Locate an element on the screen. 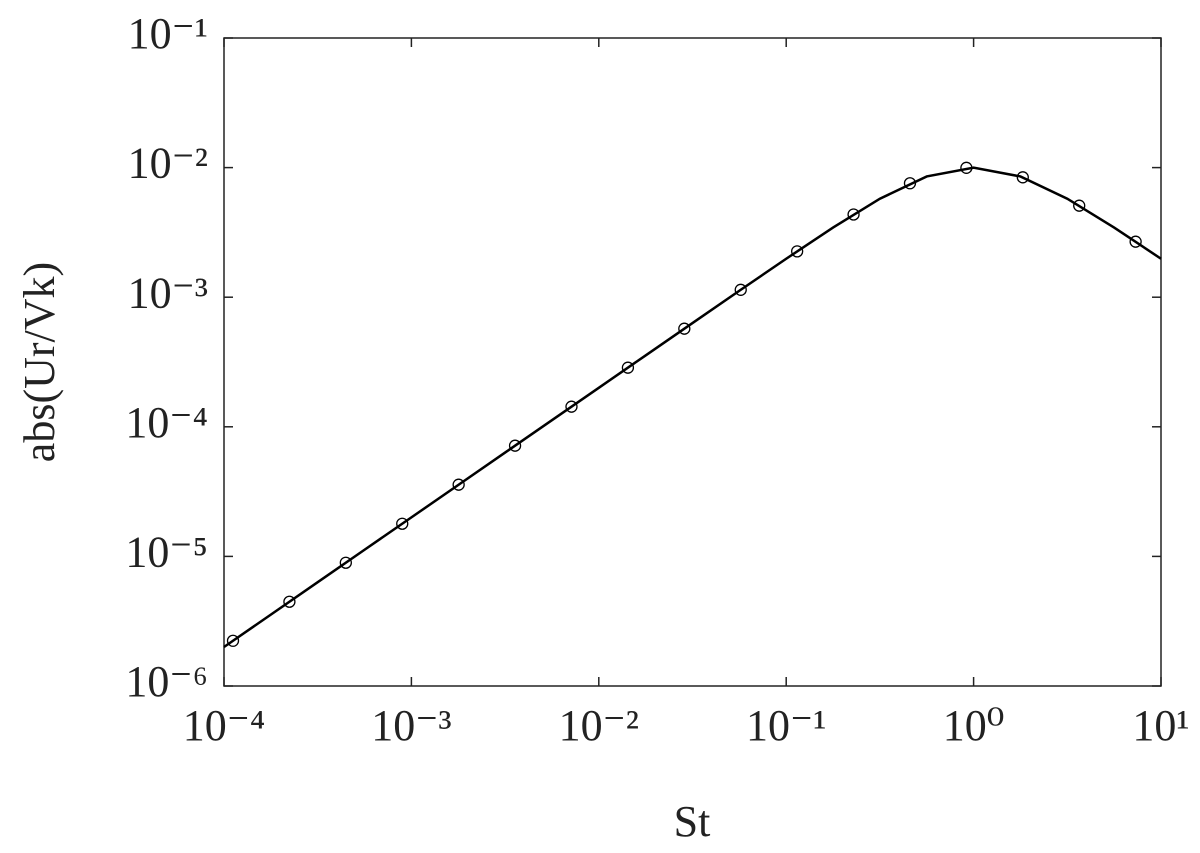 Image resolution: width=1200 pixels, height=853 pixels. x-tick-label: 10⁻¹ is located at coordinates (786, 725).